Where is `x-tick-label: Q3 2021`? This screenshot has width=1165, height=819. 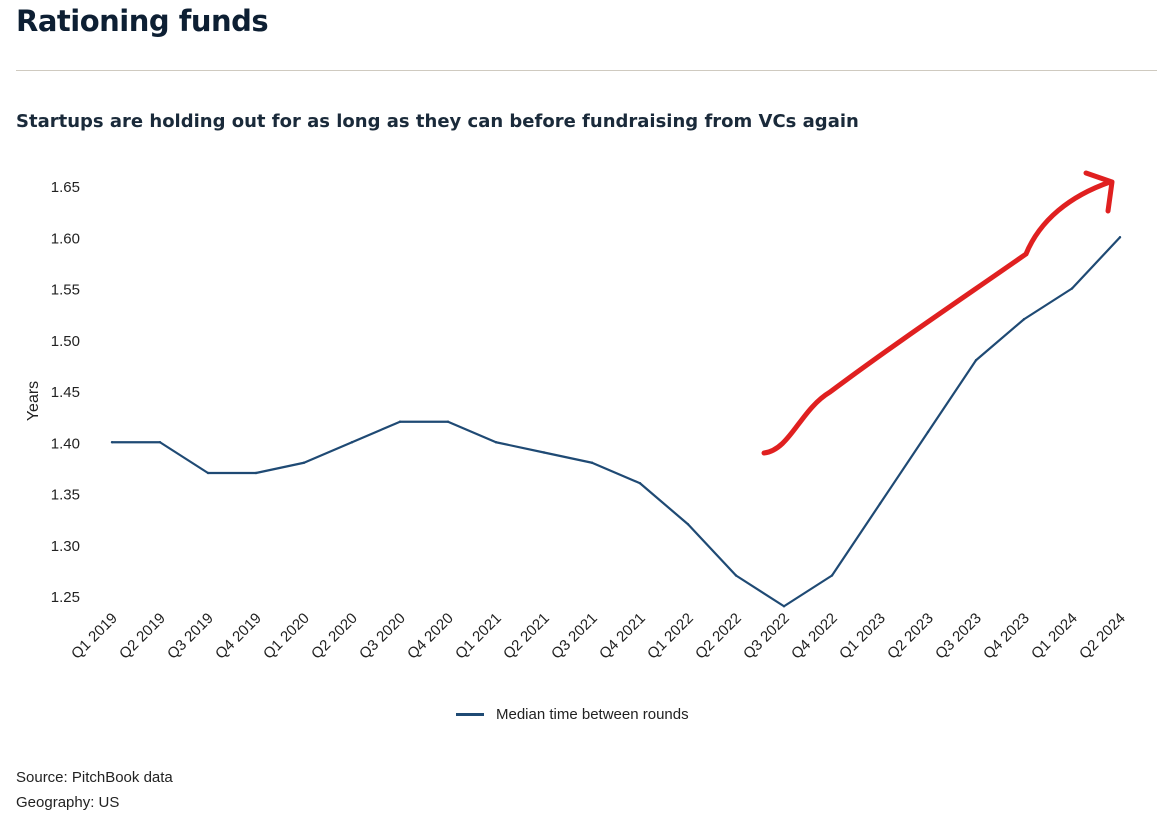
x-tick-label: Q3 2021 is located at coordinates (574, 636).